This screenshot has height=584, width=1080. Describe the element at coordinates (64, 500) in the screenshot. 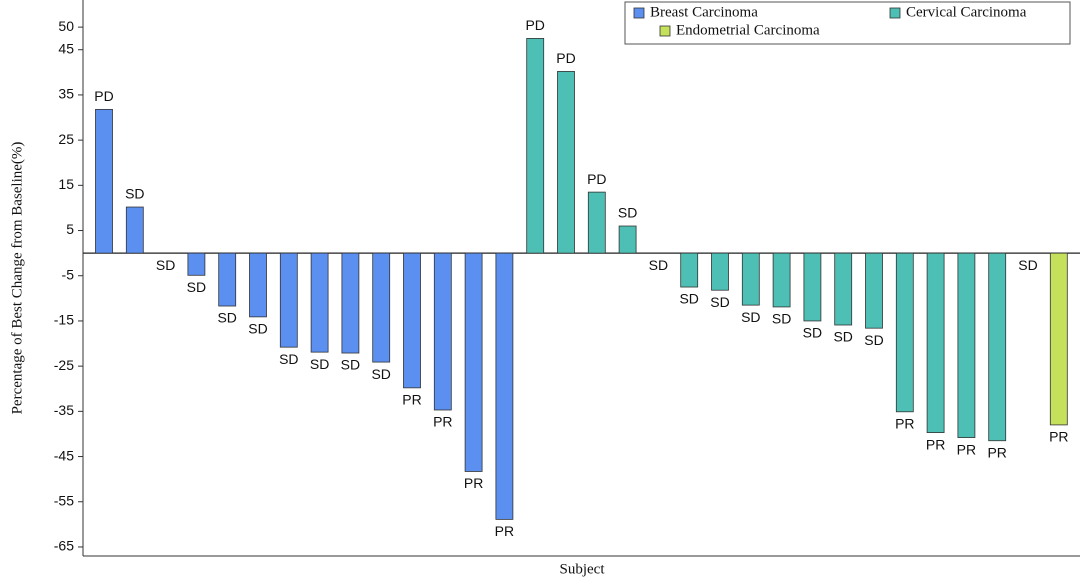

I see `y-tick-label: -55` at that location.